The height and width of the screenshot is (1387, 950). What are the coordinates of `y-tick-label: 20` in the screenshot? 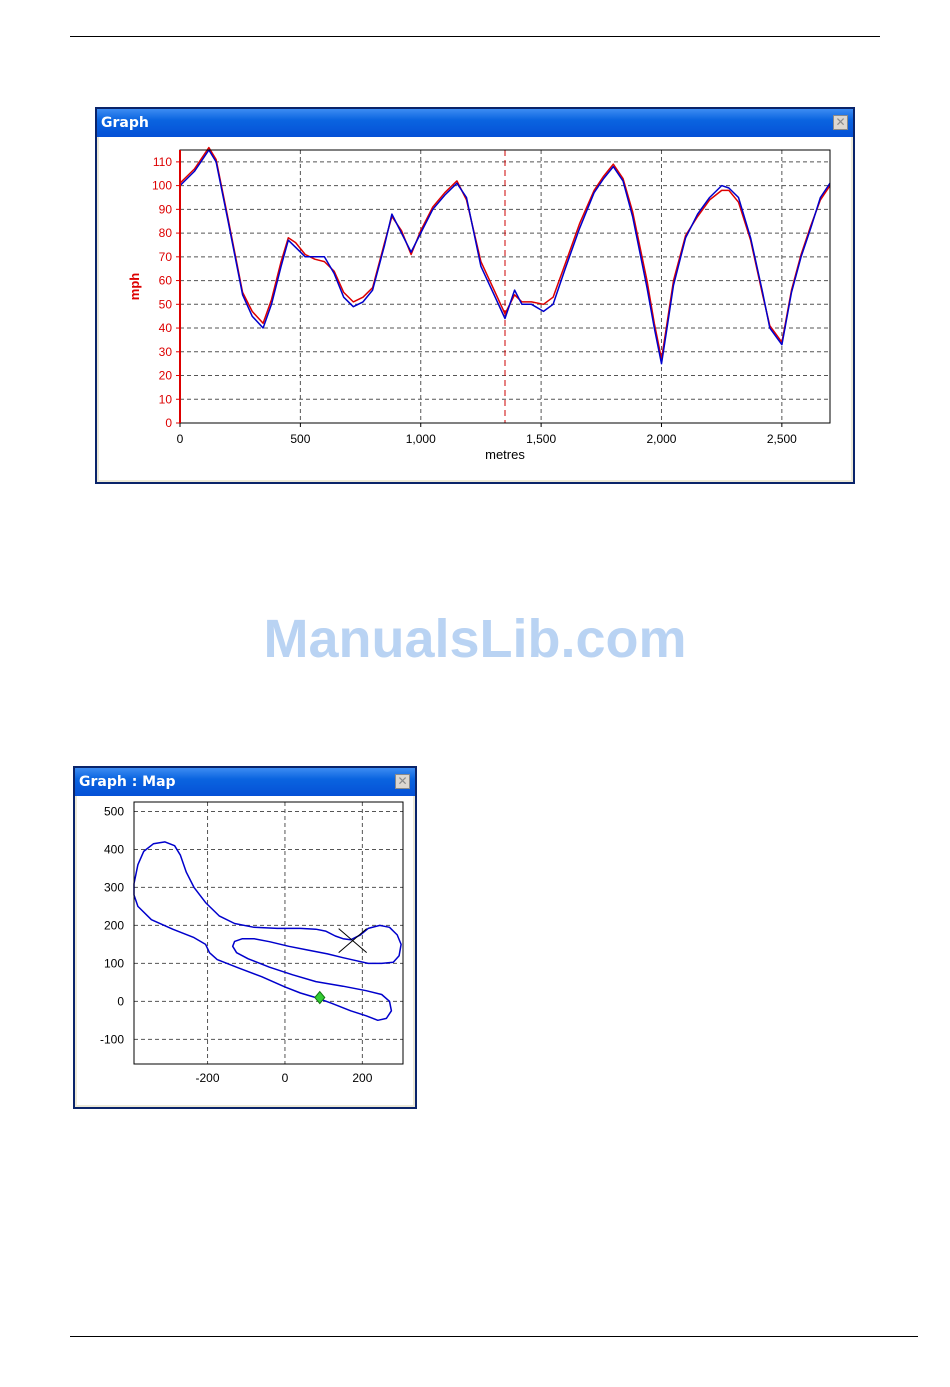 It's located at (166, 376).